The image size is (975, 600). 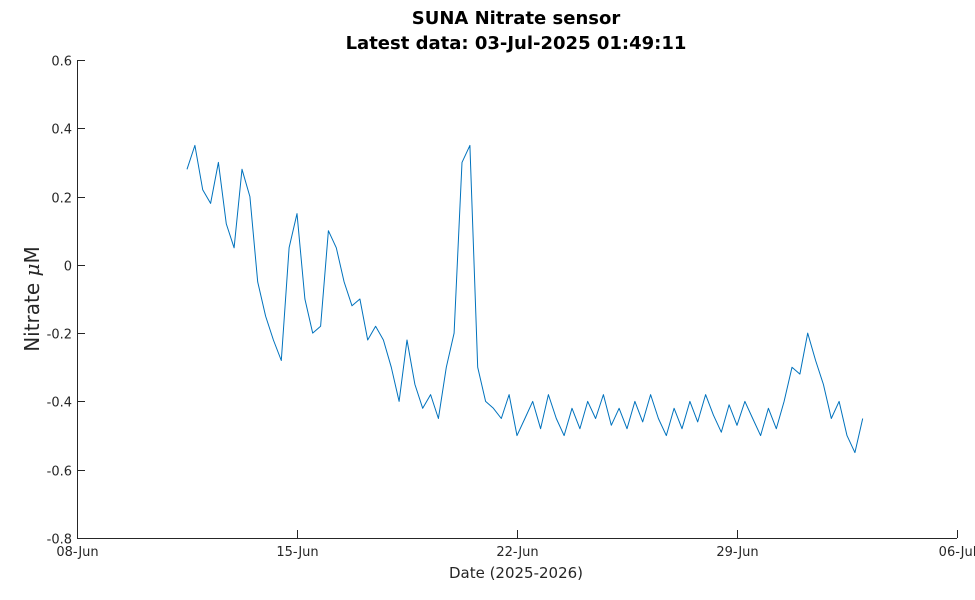 I want to click on y-tick-label: -0.2, so click(x=59, y=335).